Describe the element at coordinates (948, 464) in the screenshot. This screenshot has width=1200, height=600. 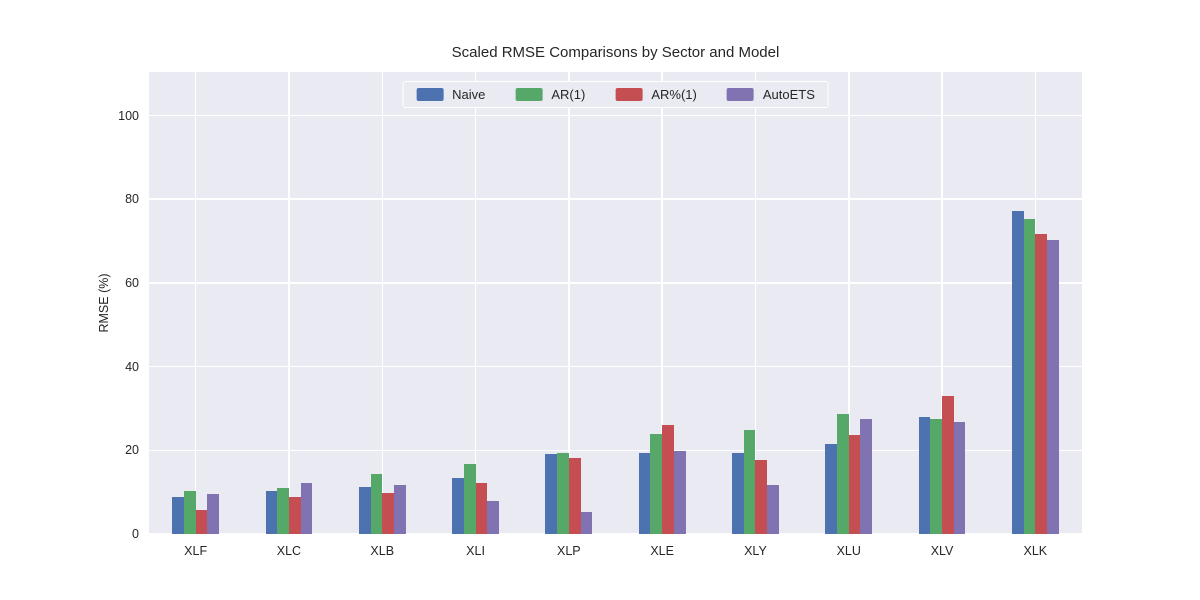
I see `bar-XLV-AR%(1)` at that location.